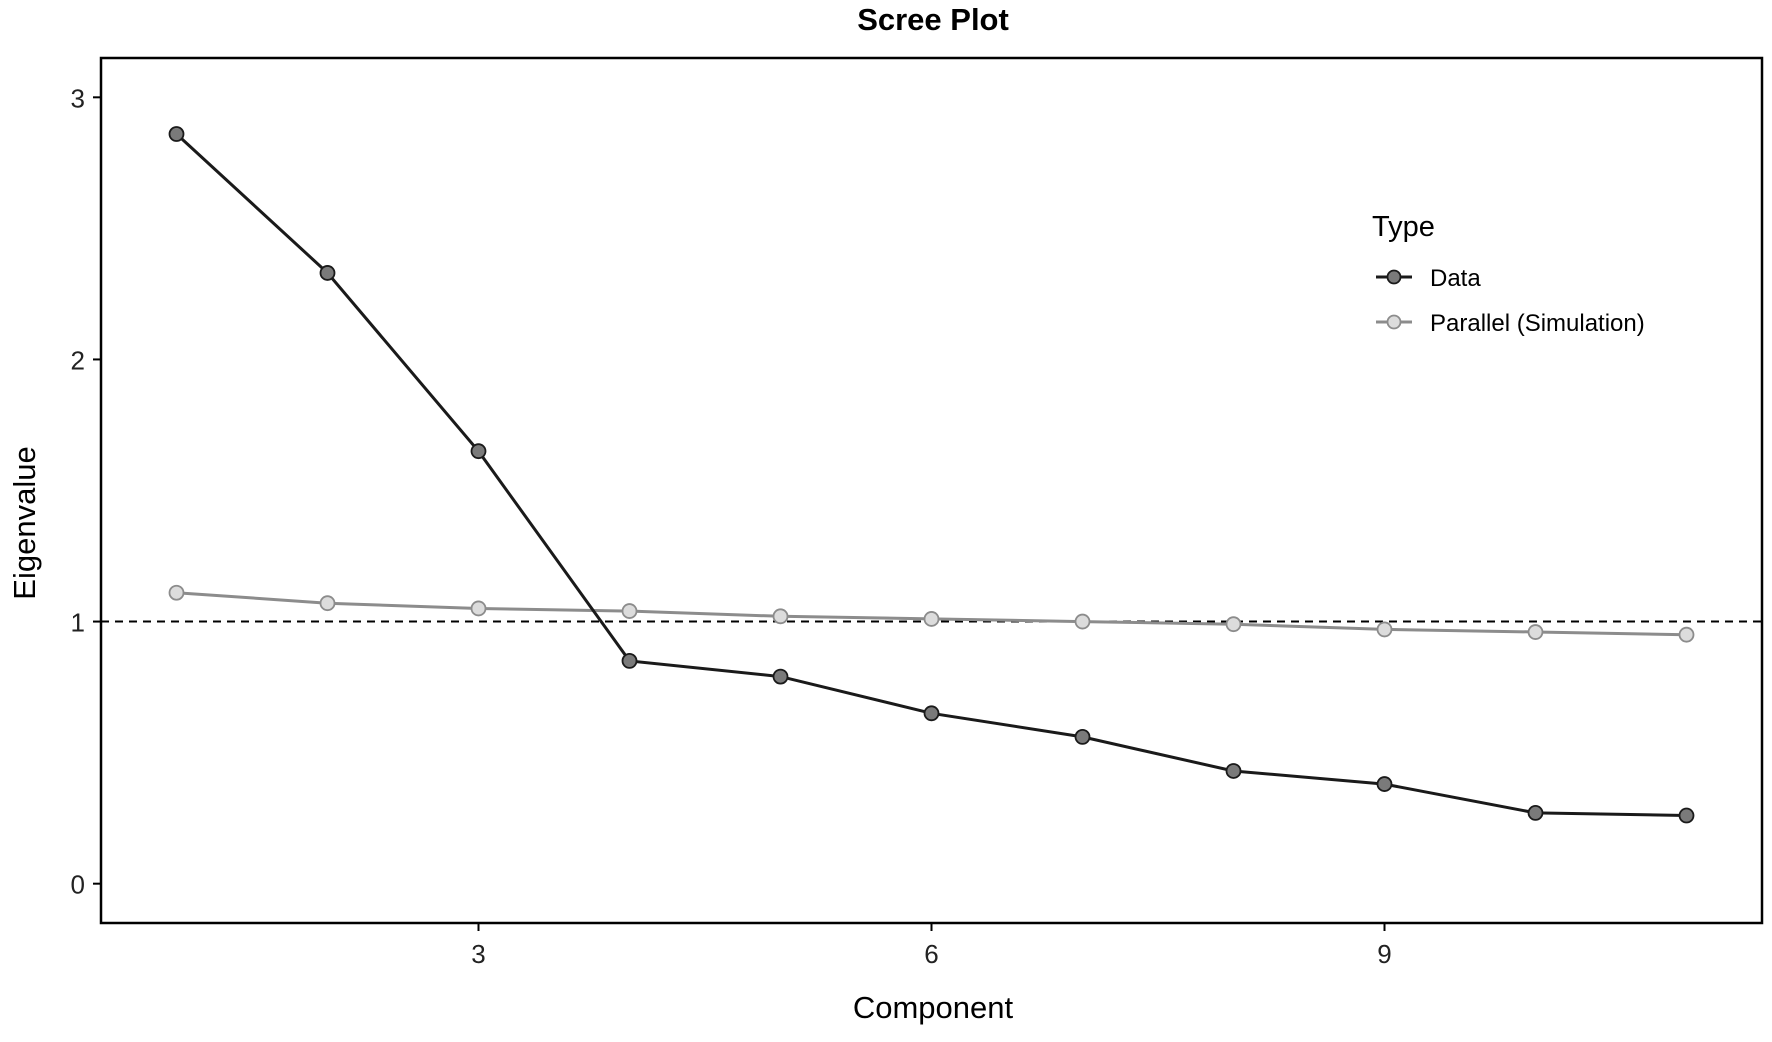  What do you see at coordinates (1384, 954) in the screenshot?
I see `x-tick-label: 9` at bounding box center [1384, 954].